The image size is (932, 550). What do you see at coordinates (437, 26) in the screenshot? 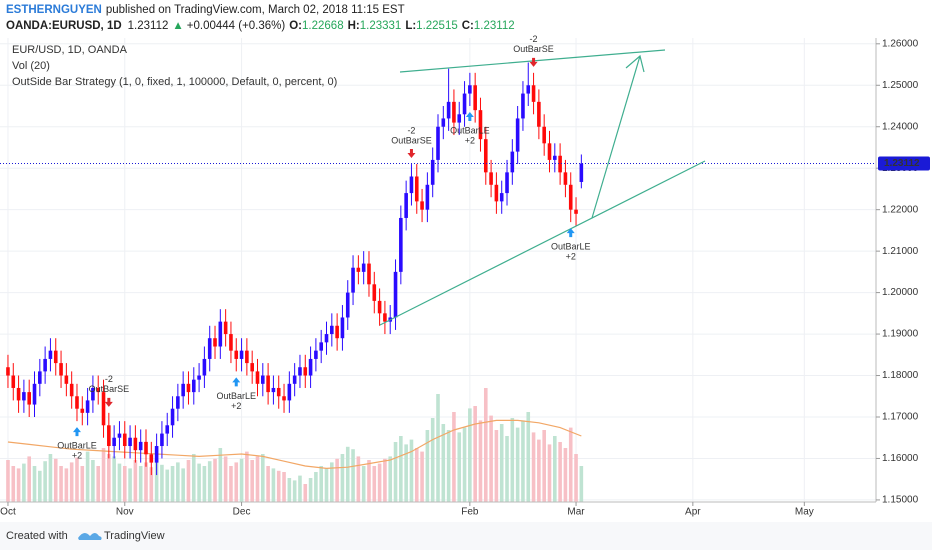
I see `l-value: 1.22515` at bounding box center [437, 26].